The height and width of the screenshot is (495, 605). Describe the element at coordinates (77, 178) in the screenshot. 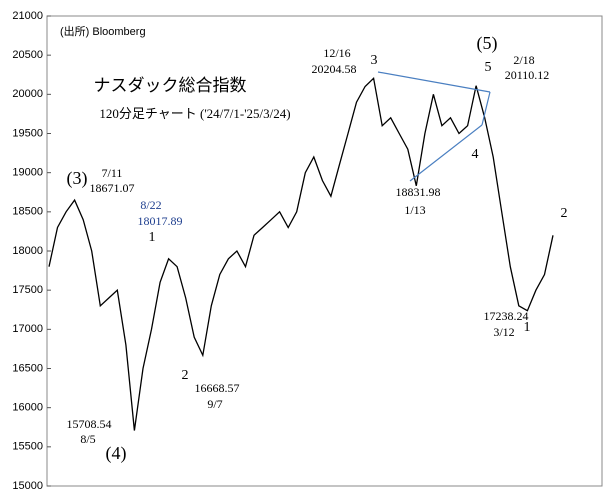

I see `annotation: (3)` at that location.